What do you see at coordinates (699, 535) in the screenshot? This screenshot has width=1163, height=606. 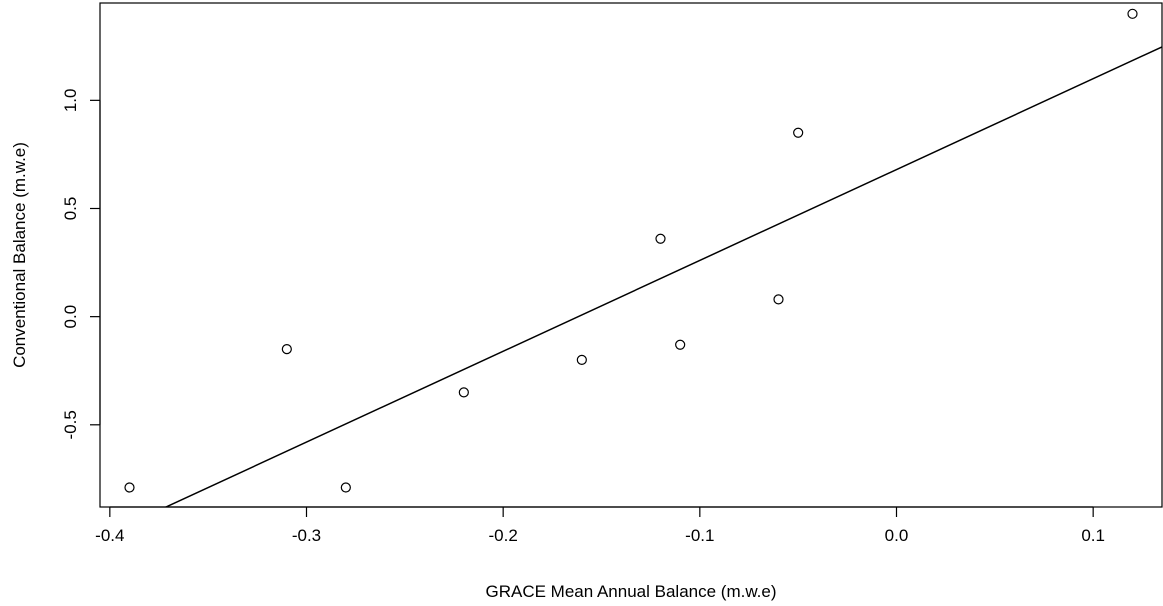 I see `x-tick-label: -0.1` at bounding box center [699, 535].